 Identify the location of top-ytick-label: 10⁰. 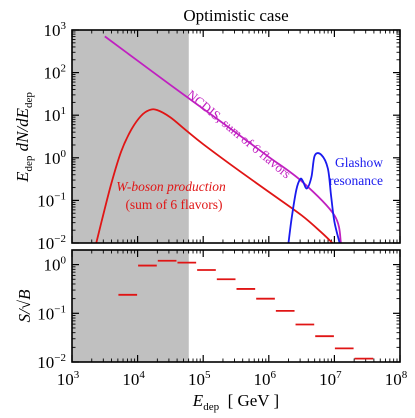
(55, 158).